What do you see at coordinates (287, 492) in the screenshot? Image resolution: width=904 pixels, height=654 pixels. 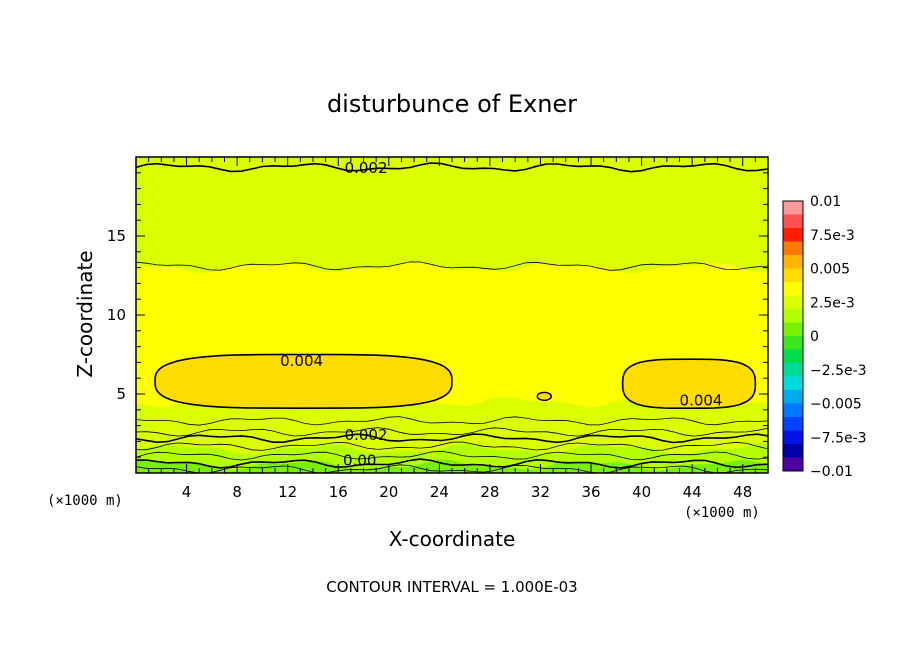 I see `x-tick-label: 12` at bounding box center [287, 492].